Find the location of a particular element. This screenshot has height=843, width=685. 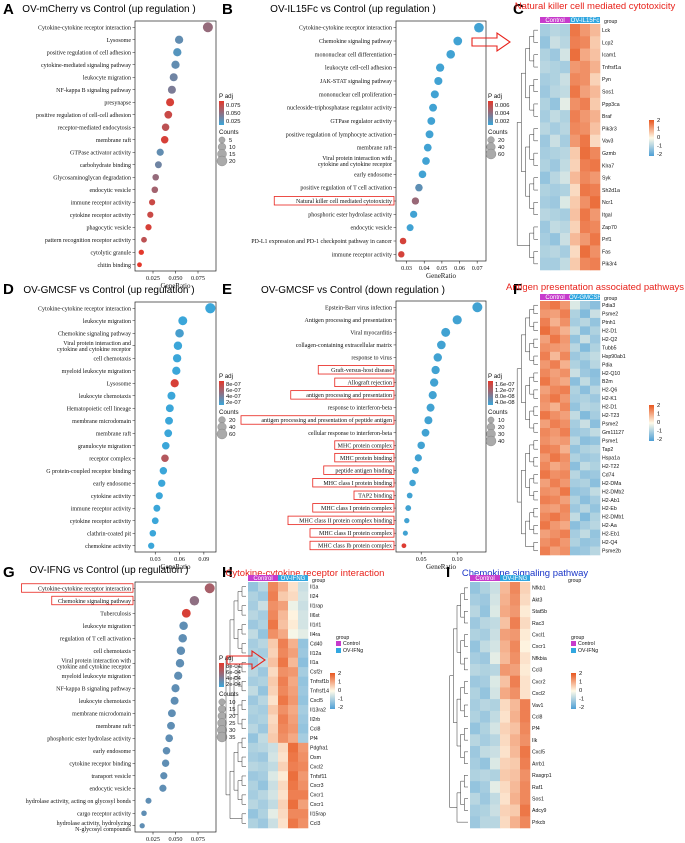

gene-label: Klra7 is located at coordinates (608, 166).